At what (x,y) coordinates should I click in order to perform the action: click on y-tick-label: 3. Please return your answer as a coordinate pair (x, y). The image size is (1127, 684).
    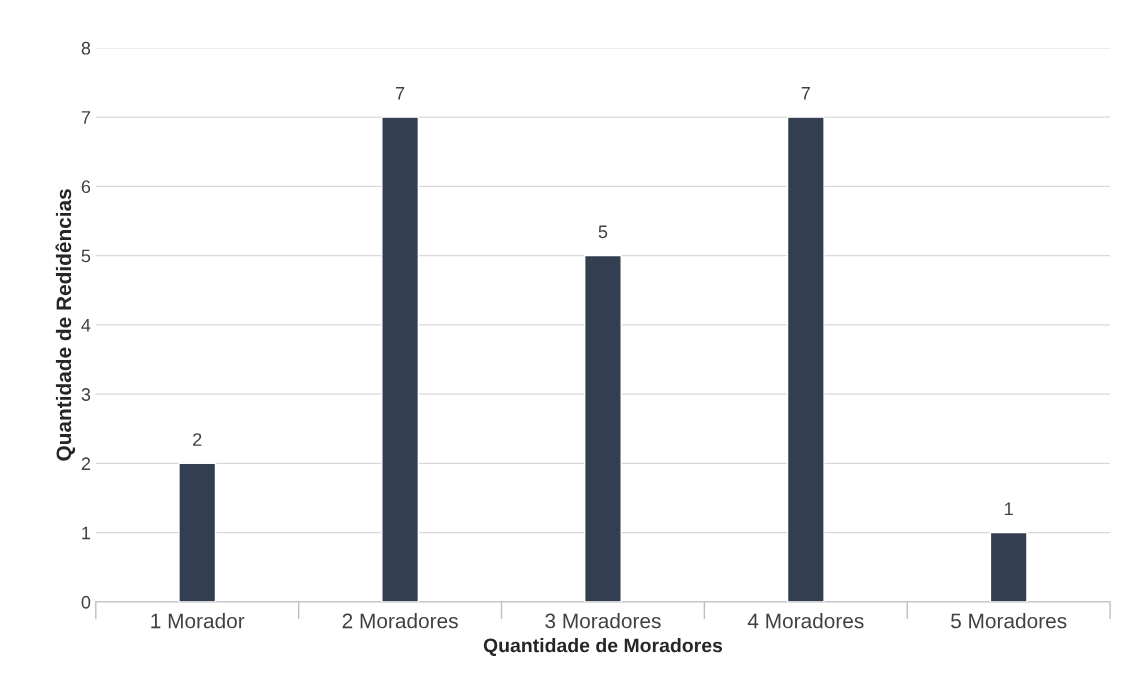
    Looking at the image, I should click on (86, 394).